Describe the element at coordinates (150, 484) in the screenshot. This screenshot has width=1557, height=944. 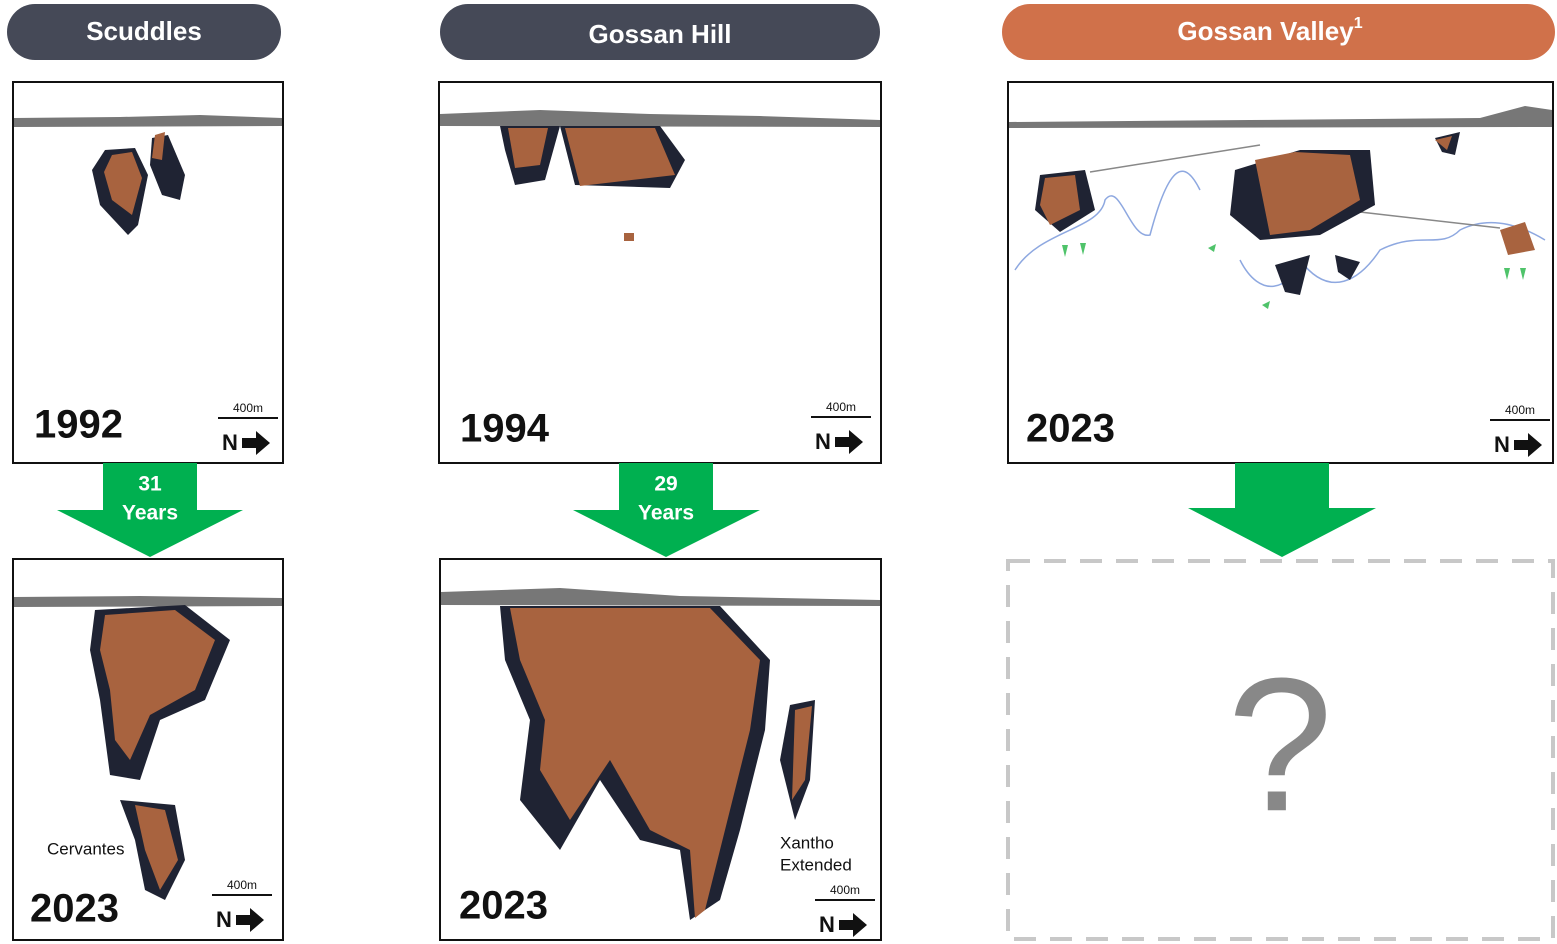
I see `arrow-label: 31` at that location.